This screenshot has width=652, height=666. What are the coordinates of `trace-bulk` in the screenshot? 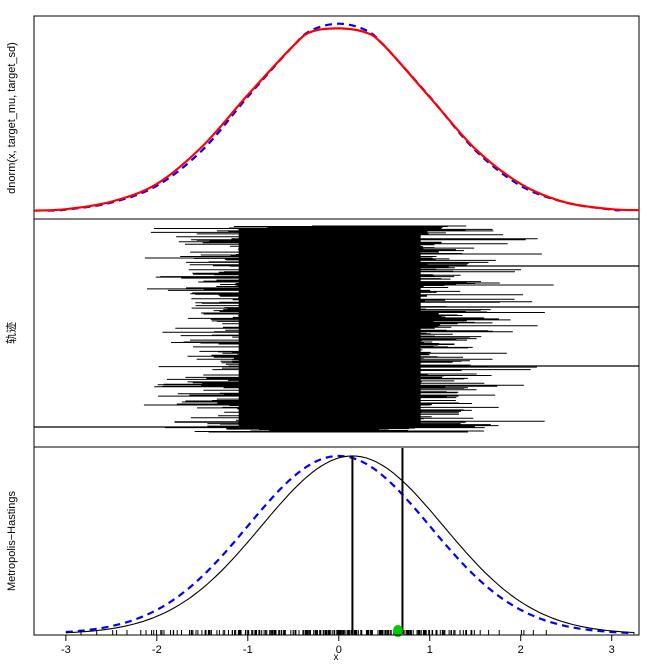 It's located at (329, 327).